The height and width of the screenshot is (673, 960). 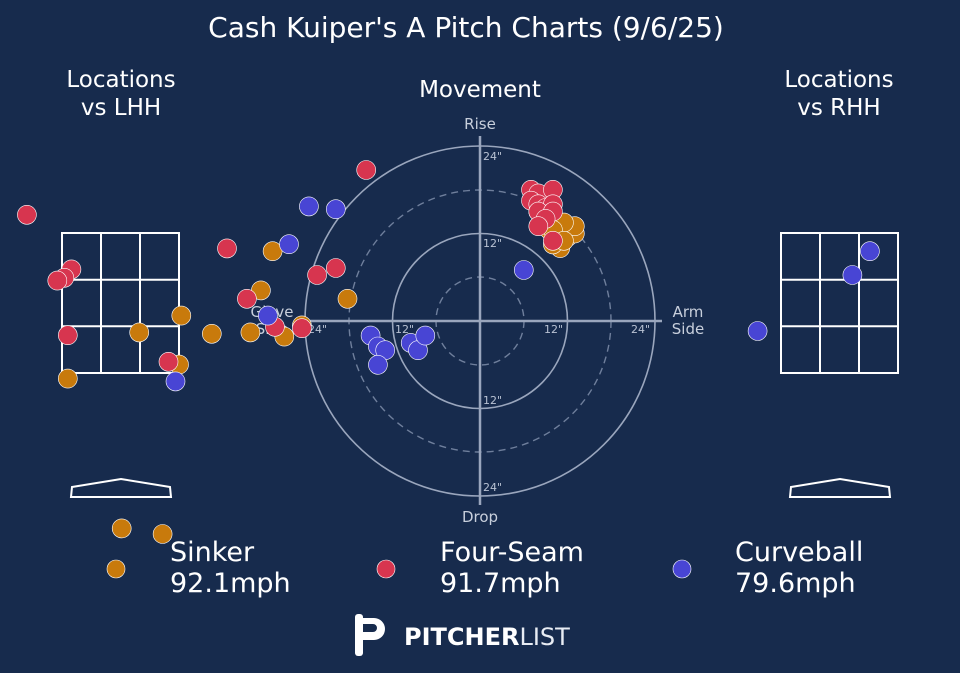 I want to click on axis-label-arm-2: Side, so click(x=688, y=329).